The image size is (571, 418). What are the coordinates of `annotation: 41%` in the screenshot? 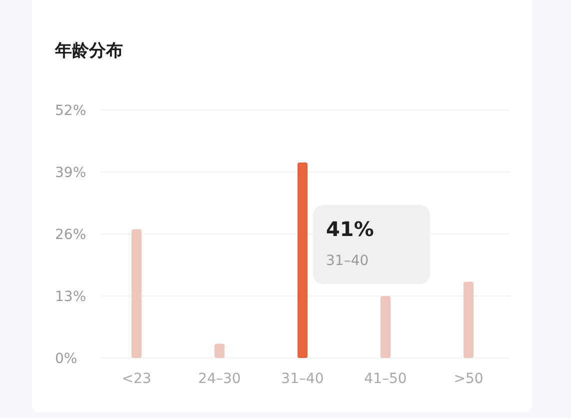 It's located at (350, 229).